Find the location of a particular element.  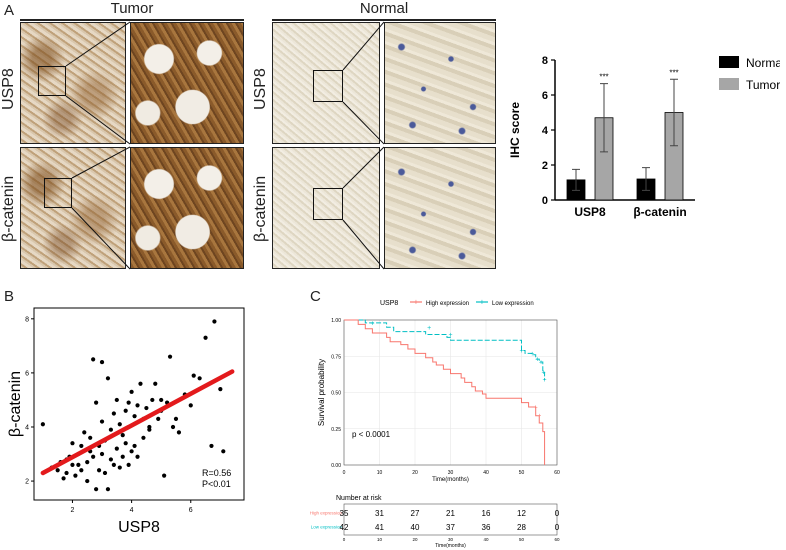

risk-x-tick-label: 30 is located at coordinates (451, 539).